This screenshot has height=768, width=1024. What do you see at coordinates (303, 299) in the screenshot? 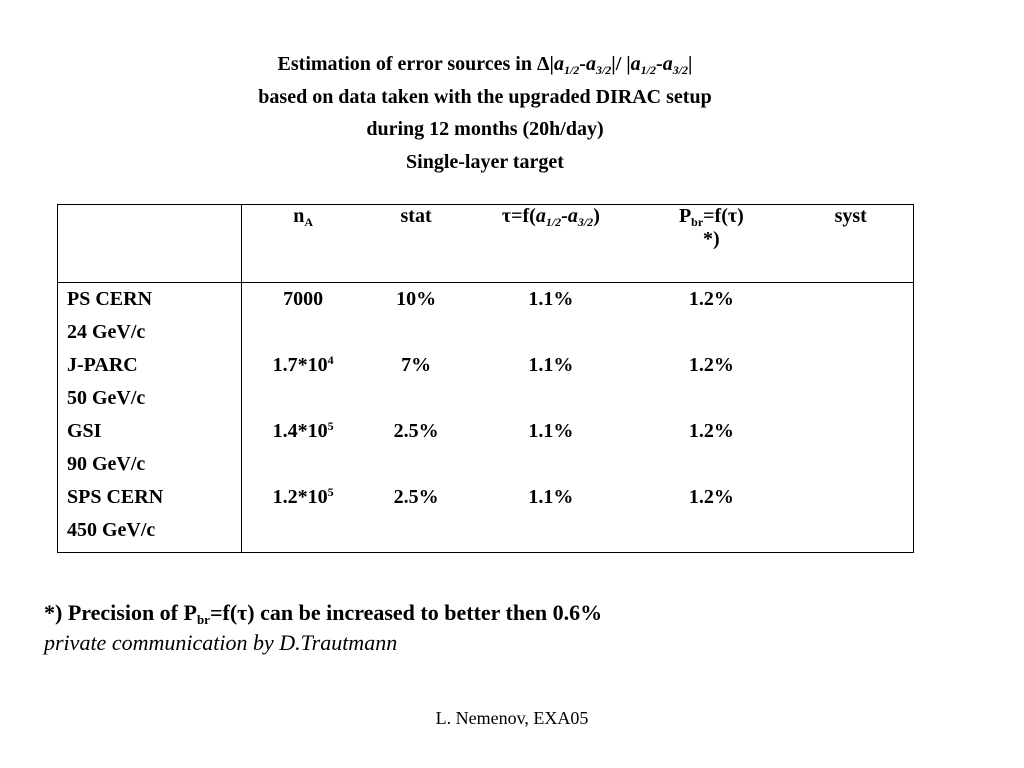
I see `row-na: 7000` at bounding box center [303, 299].